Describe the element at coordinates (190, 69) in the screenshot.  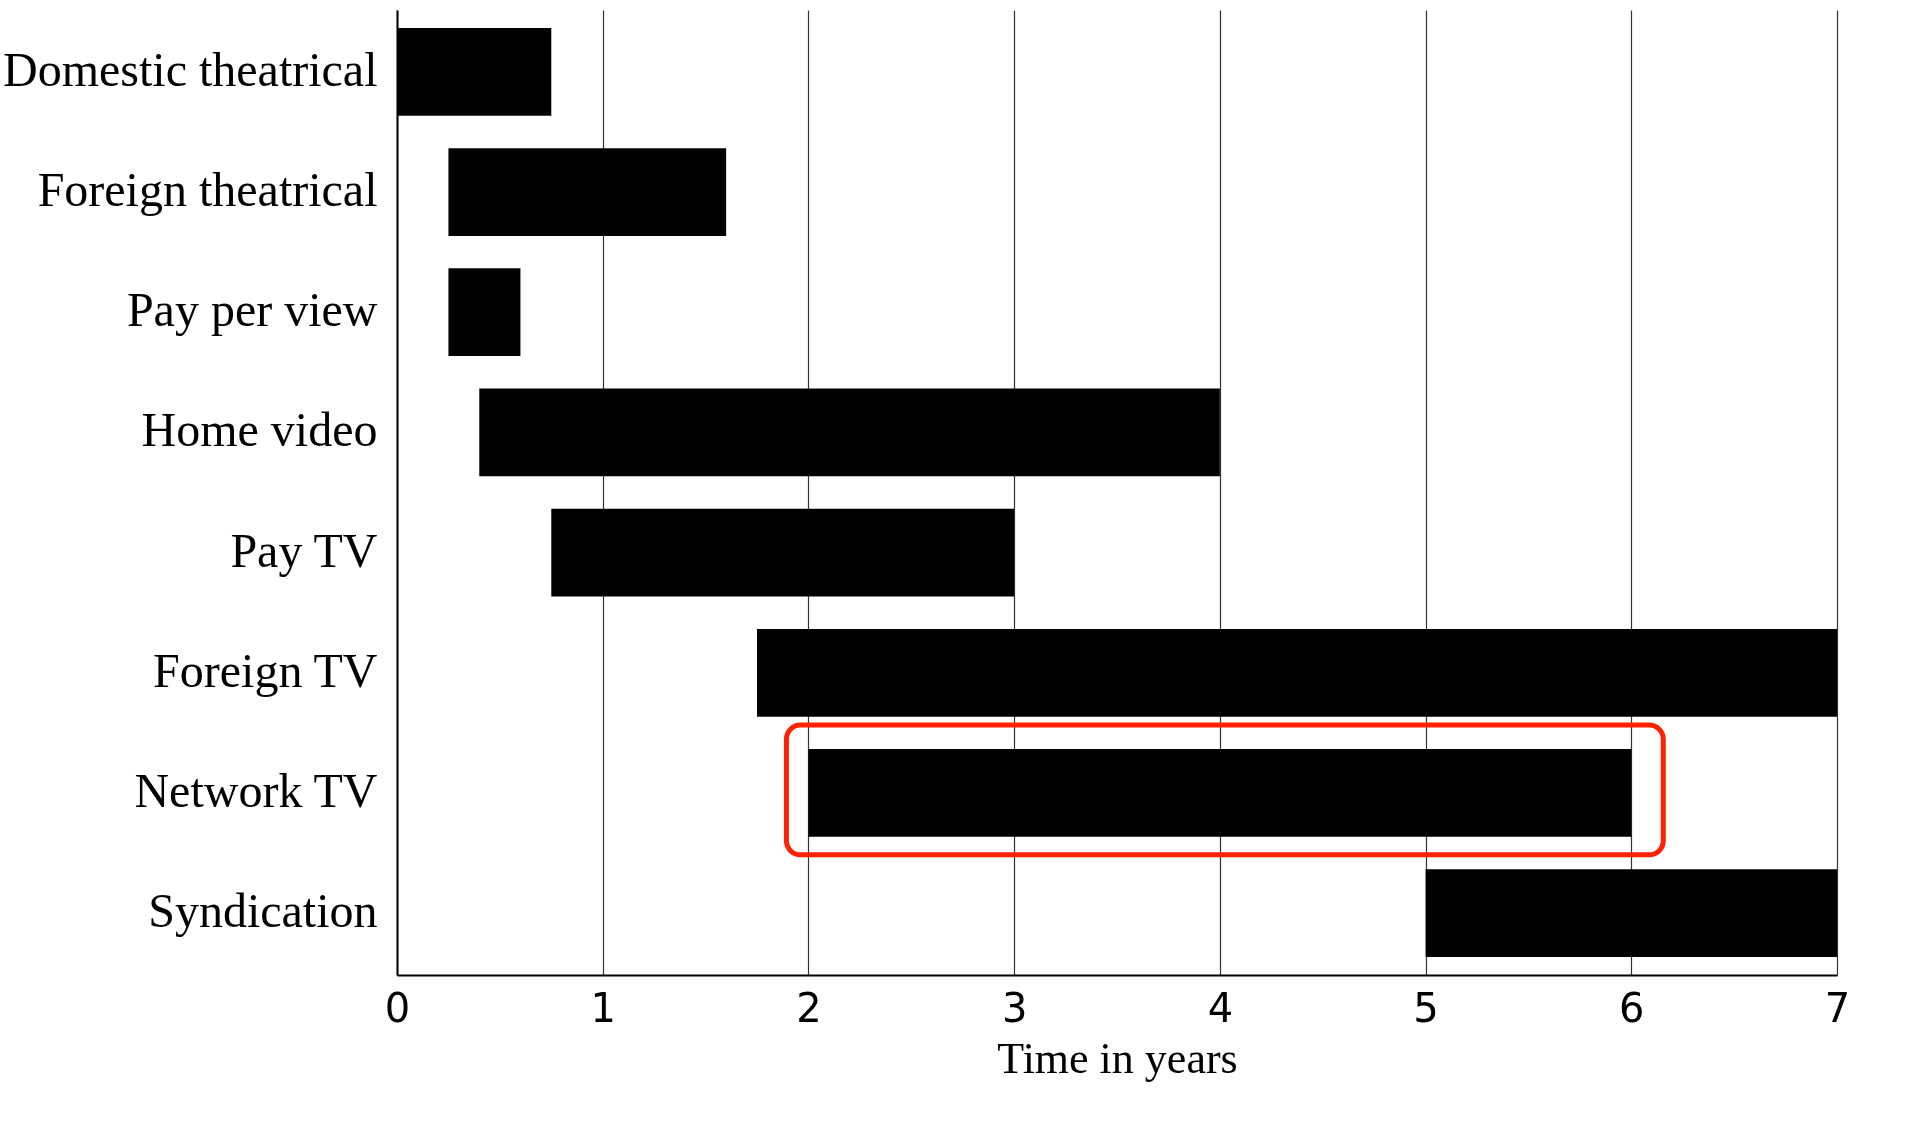
I see `y-tick-label: Domestic theatrical` at that location.